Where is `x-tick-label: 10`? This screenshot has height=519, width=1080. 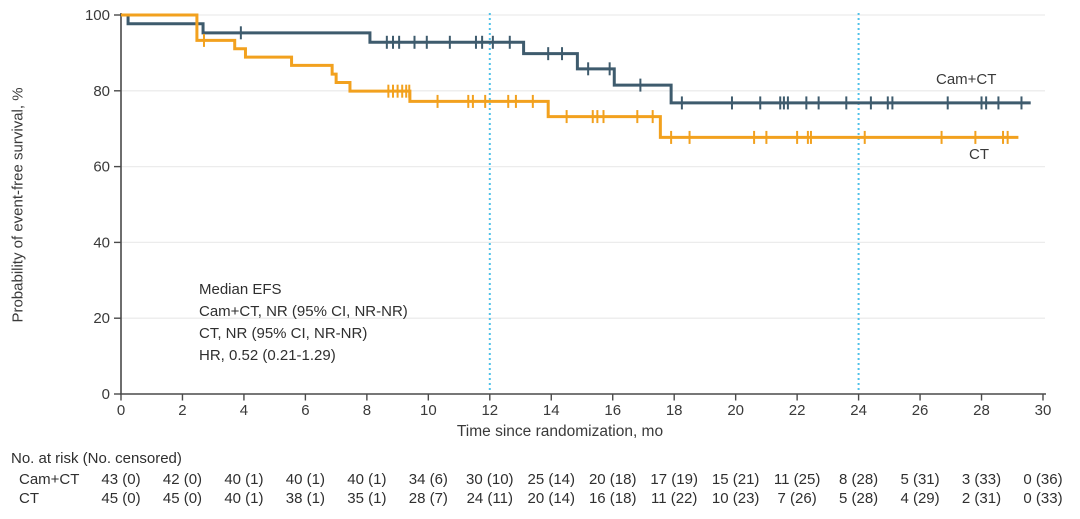 x-tick-label: 10 is located at coordinates (428, 410).